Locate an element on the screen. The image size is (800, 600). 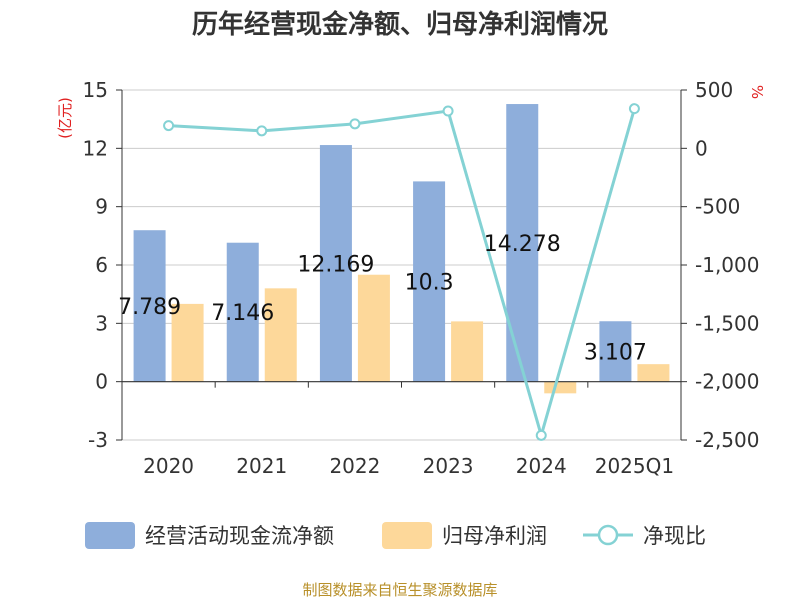
data-label: 12.169 is located at coordinates (335, 264).